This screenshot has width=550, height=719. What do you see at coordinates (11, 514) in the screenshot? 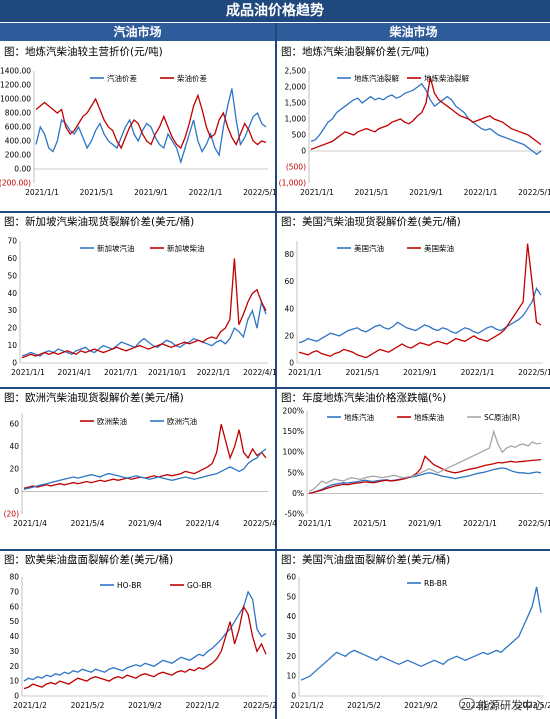
I see `y-tick-label: (20)` at bounding box center [11, 514].